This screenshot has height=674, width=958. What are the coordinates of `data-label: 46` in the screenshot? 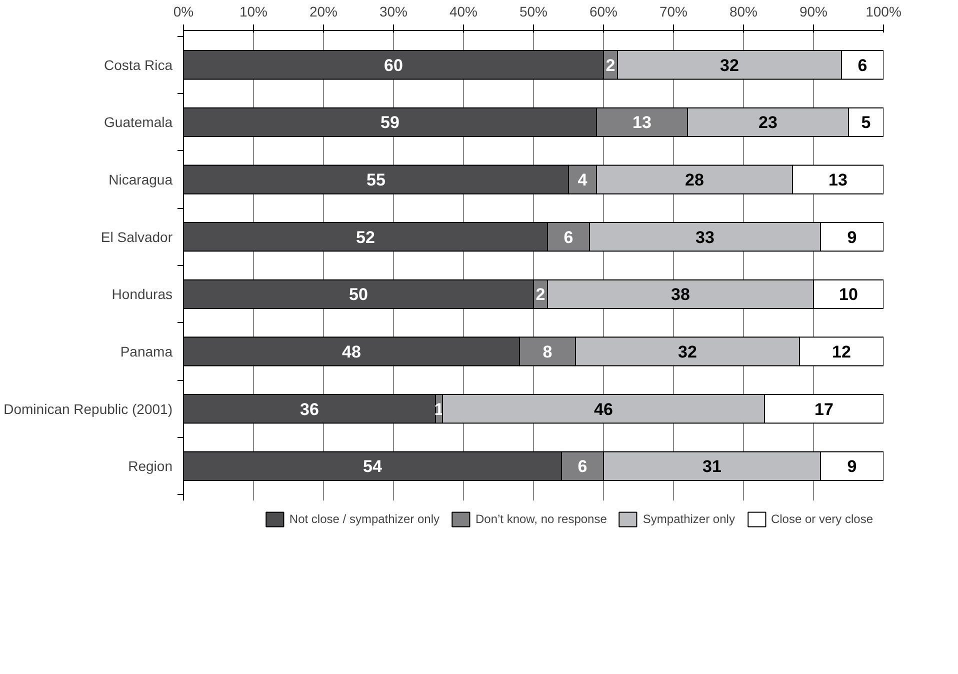 It's located at (603, 409).